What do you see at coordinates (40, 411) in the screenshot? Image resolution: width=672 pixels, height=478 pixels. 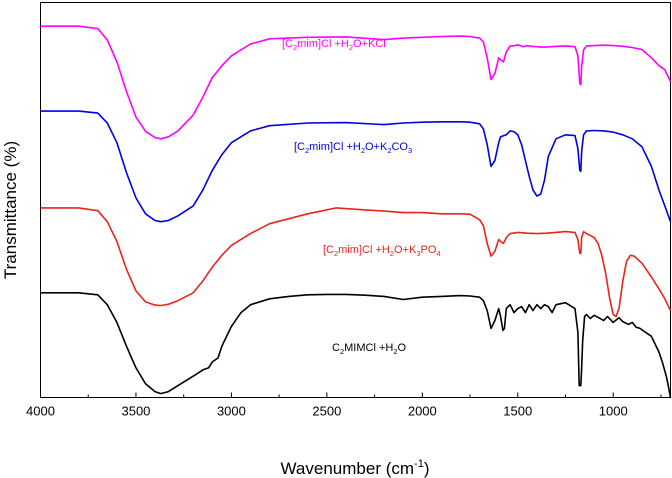 I see `x-tick-label-4000: 4000` at bounding box center [40, 411].